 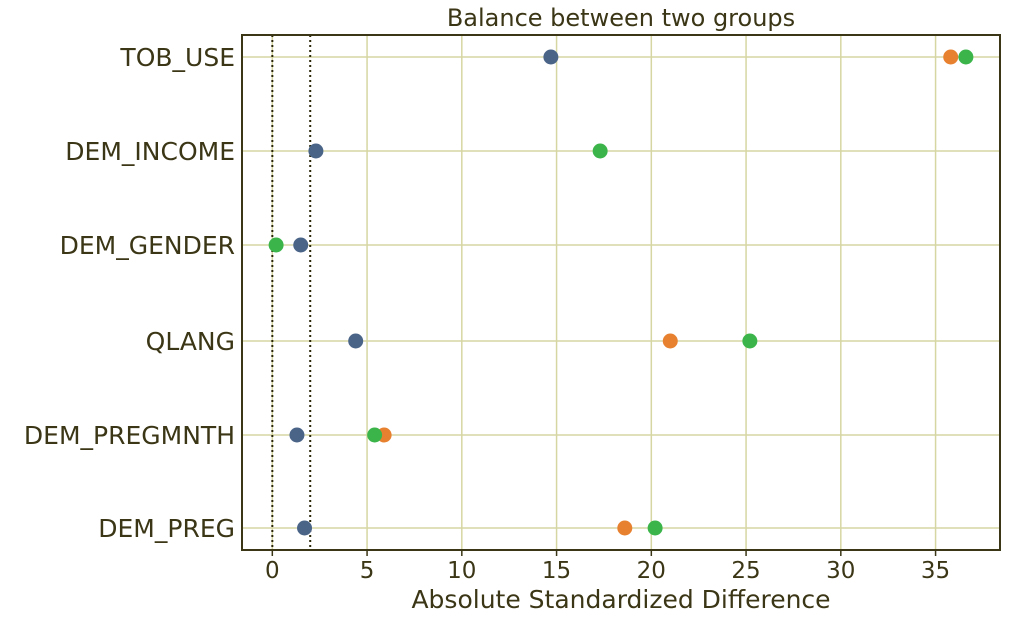 What do you see at coordinates (651, 571) in the screenshot?
I see `x-tick-label: 20` at bounding box center [651, 571].